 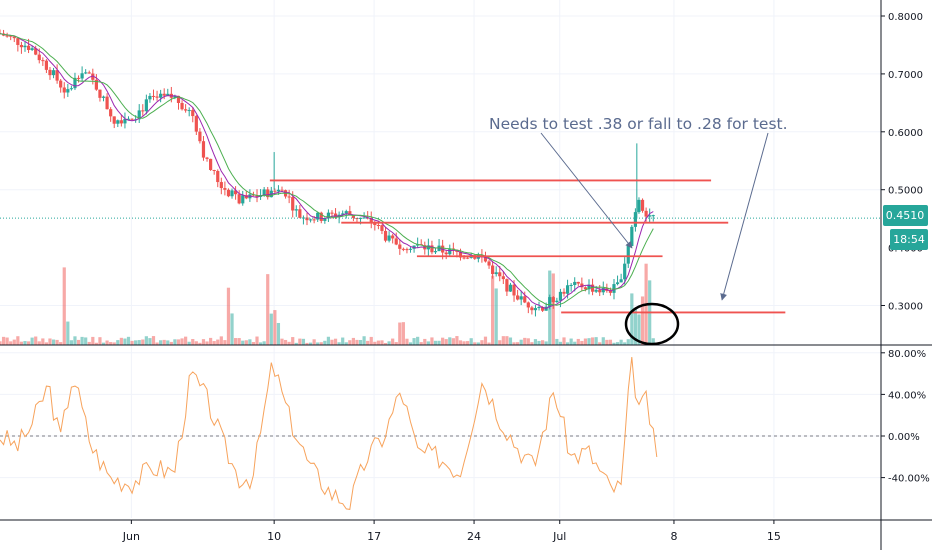 I want to click on countdown-badge-bg, so click(x=909, y=239).